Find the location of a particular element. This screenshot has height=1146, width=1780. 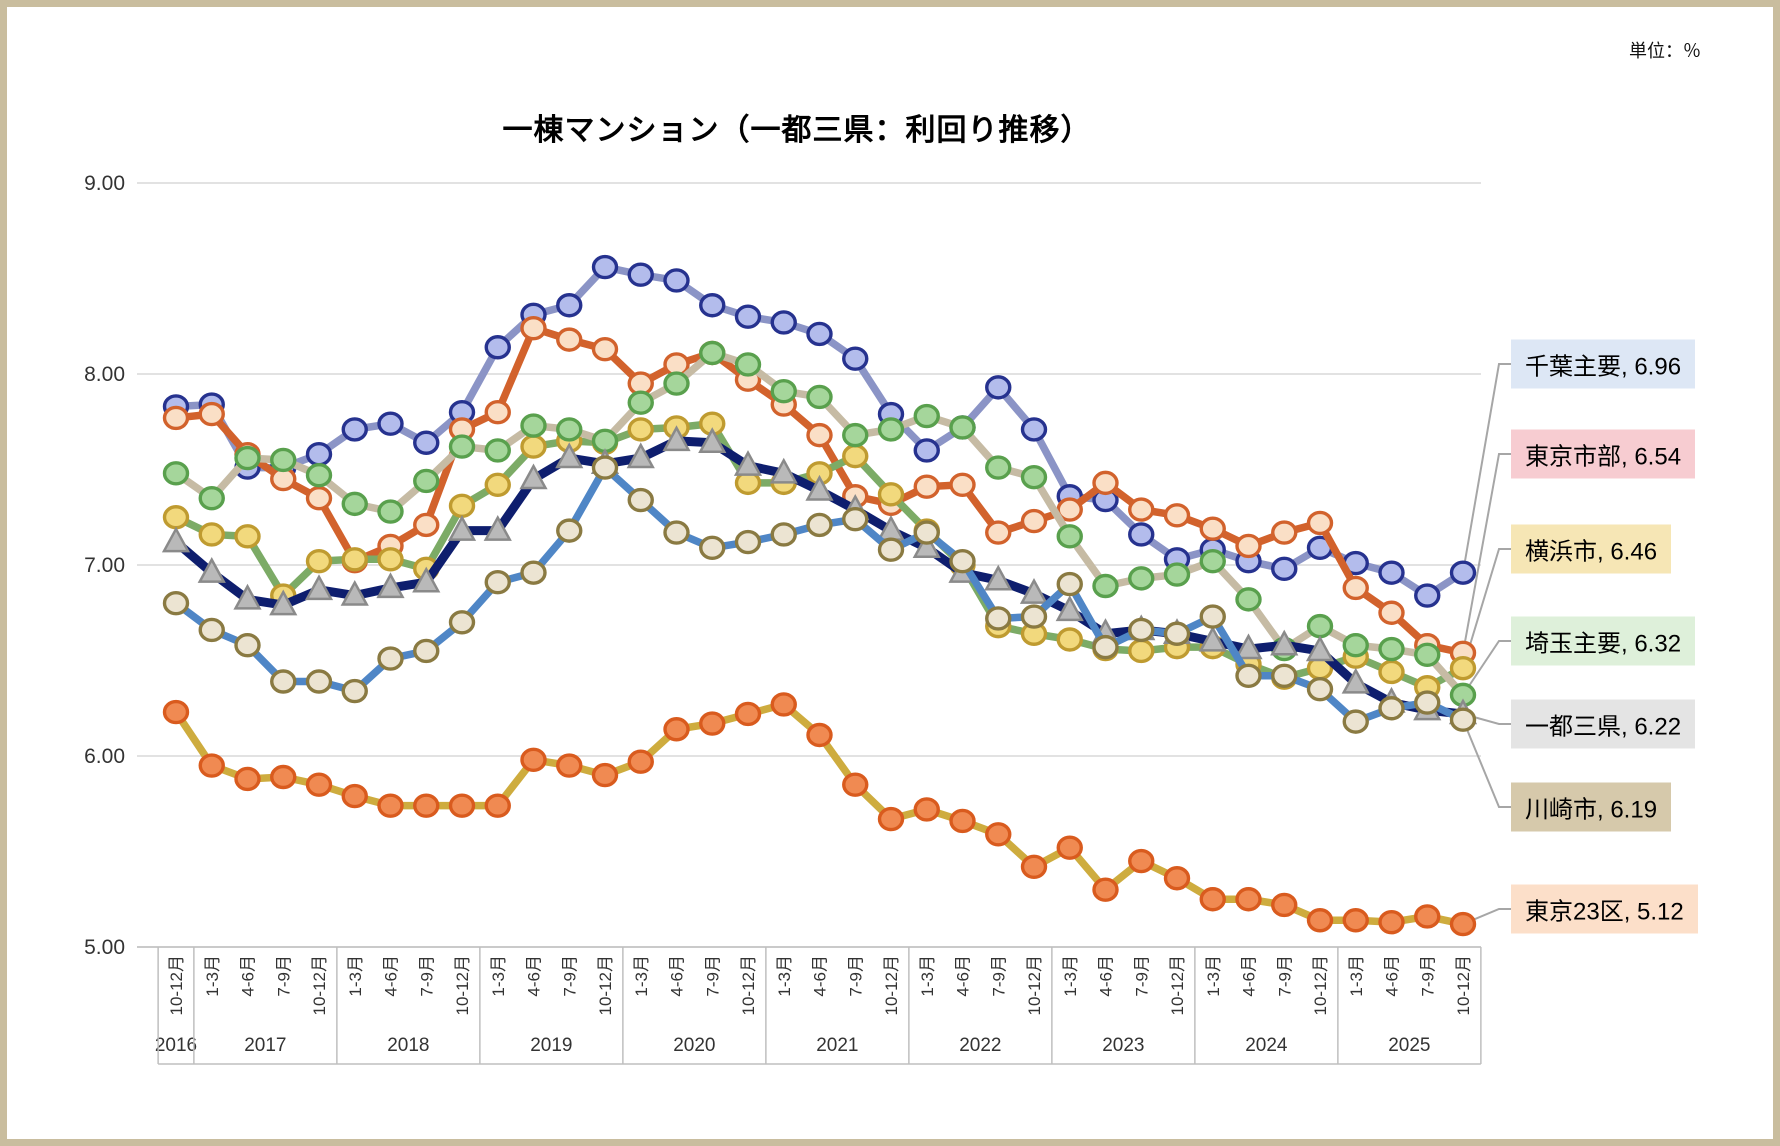

x-year-label: 2019 is located at coordinates (551, 1045).